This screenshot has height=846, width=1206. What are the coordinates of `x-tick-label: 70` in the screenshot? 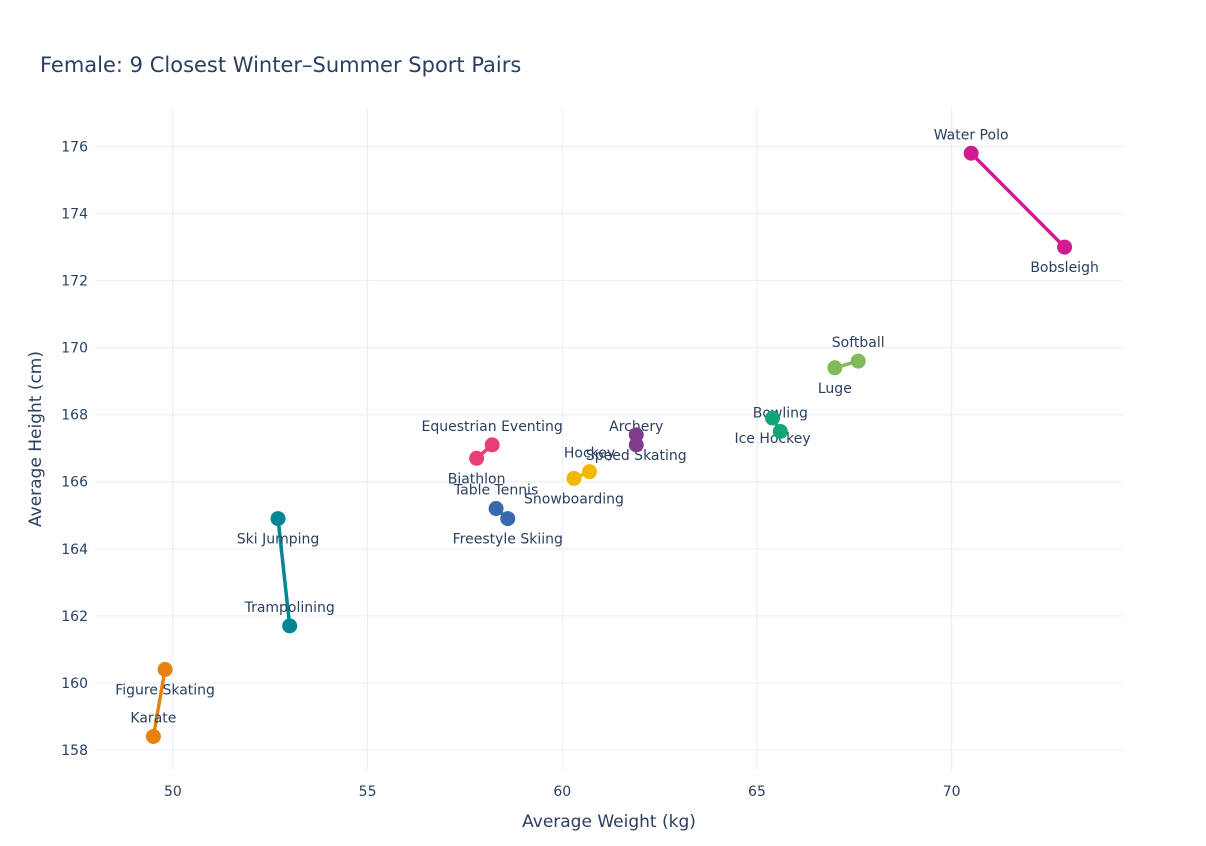 It's located at (952, 792).